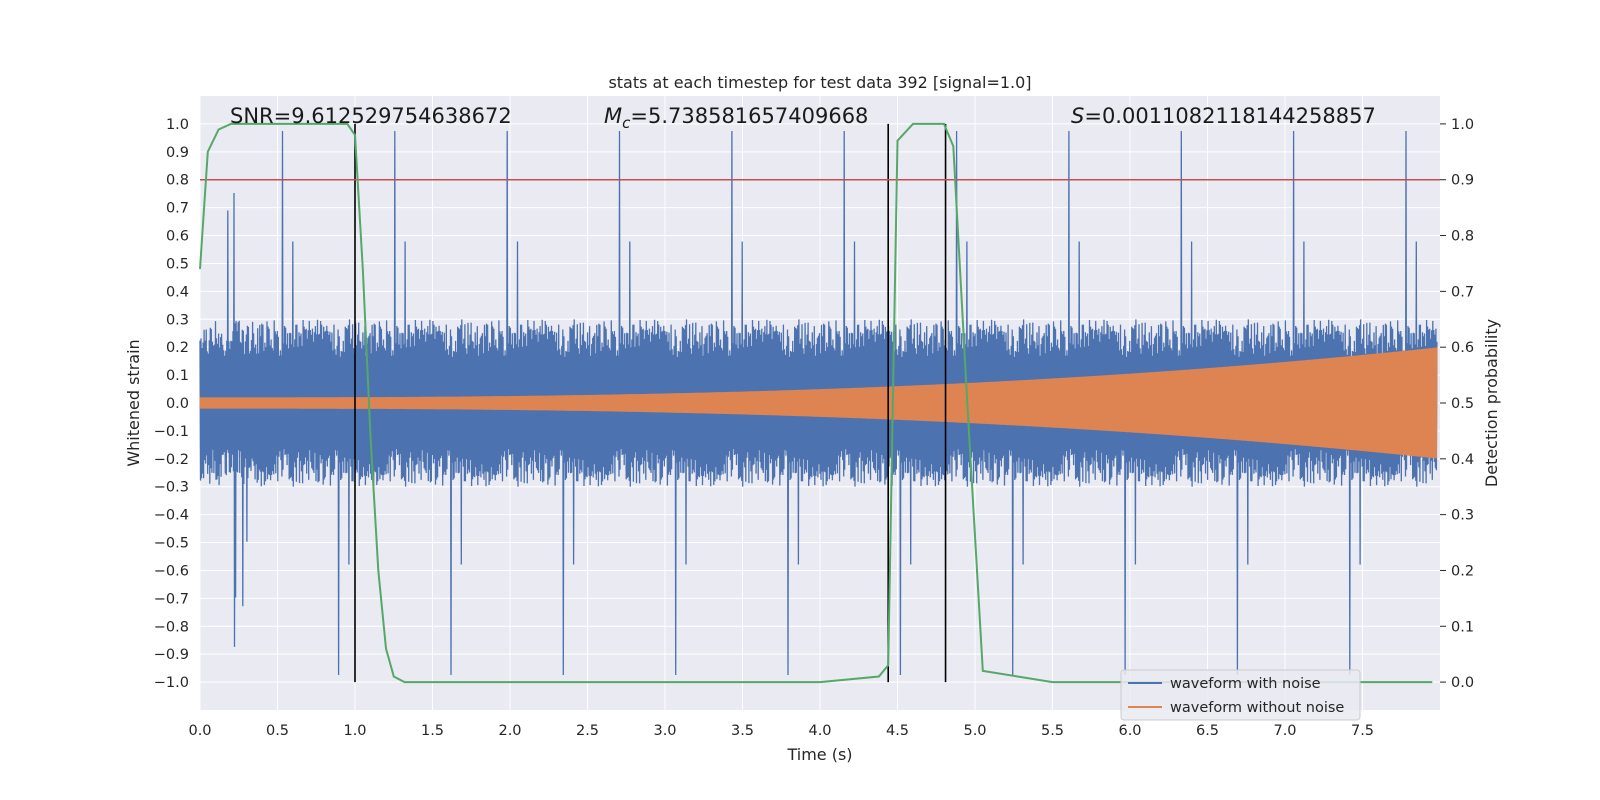  Describe the element at coordinates (1462, 125) in the screenshot. I see `y-right-tick-label: 1.0` at that location.